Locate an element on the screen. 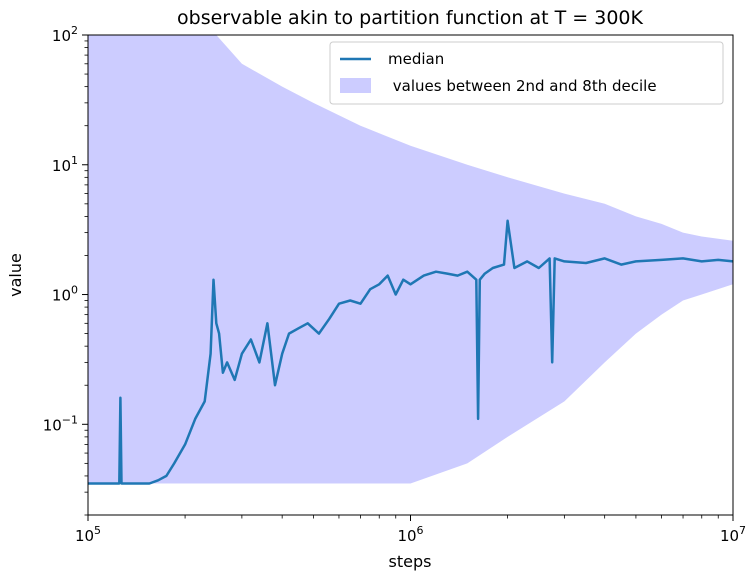 The width and height of the screenshot is (749, 571). x-tick-label: 10⁶ is located at coordinates (410, 534).